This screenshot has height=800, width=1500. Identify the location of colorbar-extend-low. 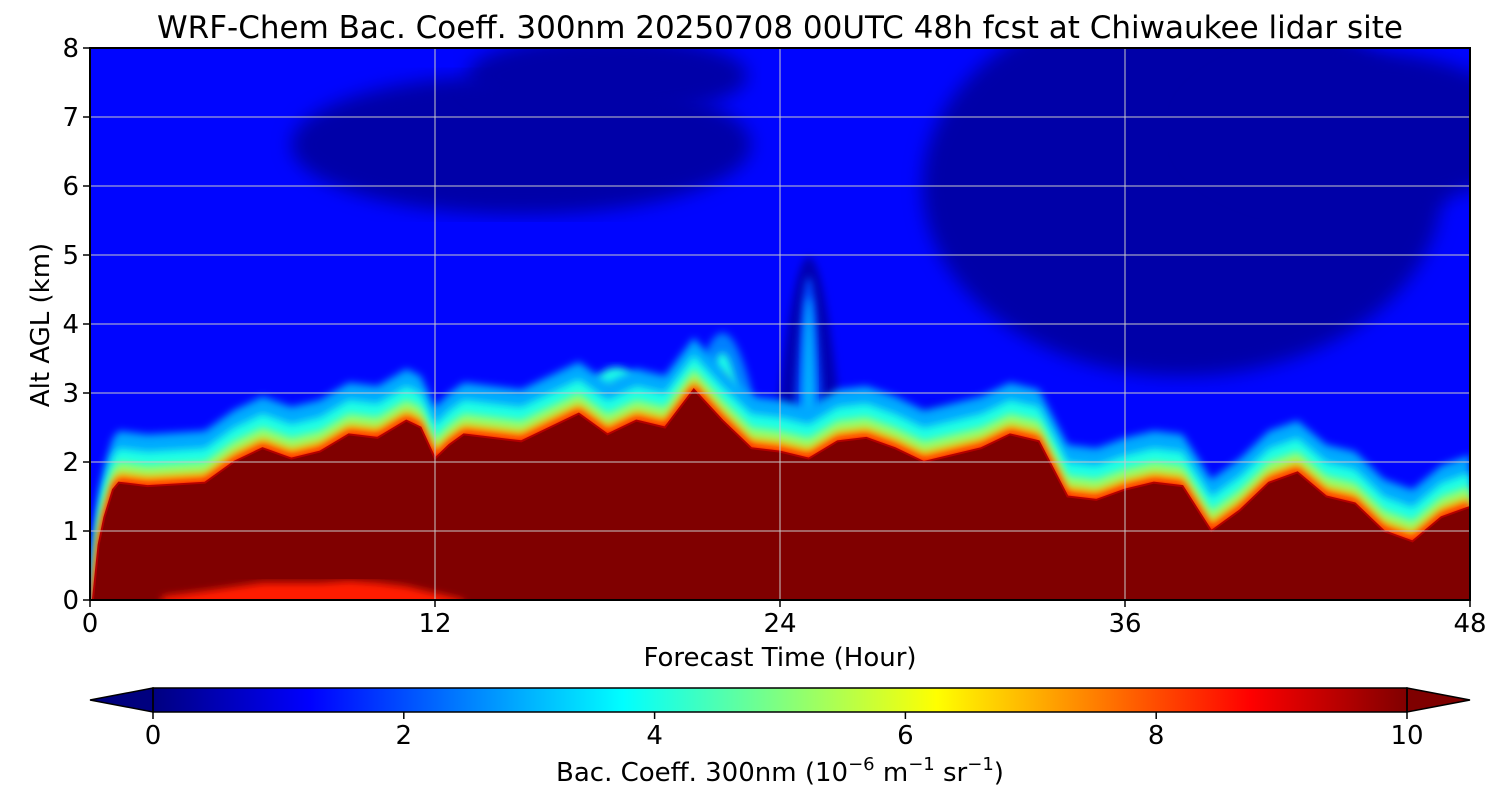
(121, 700).